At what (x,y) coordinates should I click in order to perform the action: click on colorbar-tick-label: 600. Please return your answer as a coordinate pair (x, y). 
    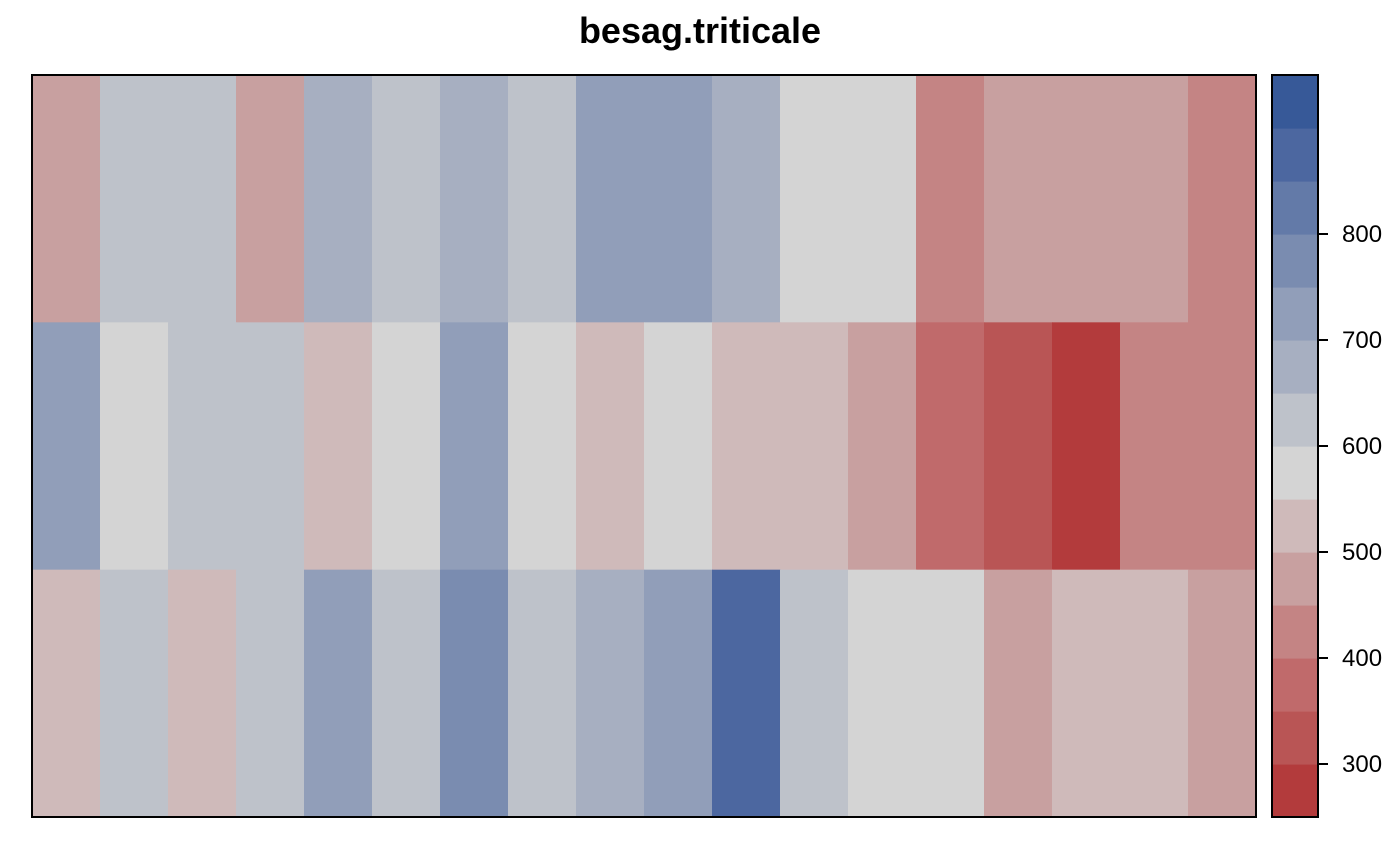
    Looking at the image, I should click on (1362, 446).